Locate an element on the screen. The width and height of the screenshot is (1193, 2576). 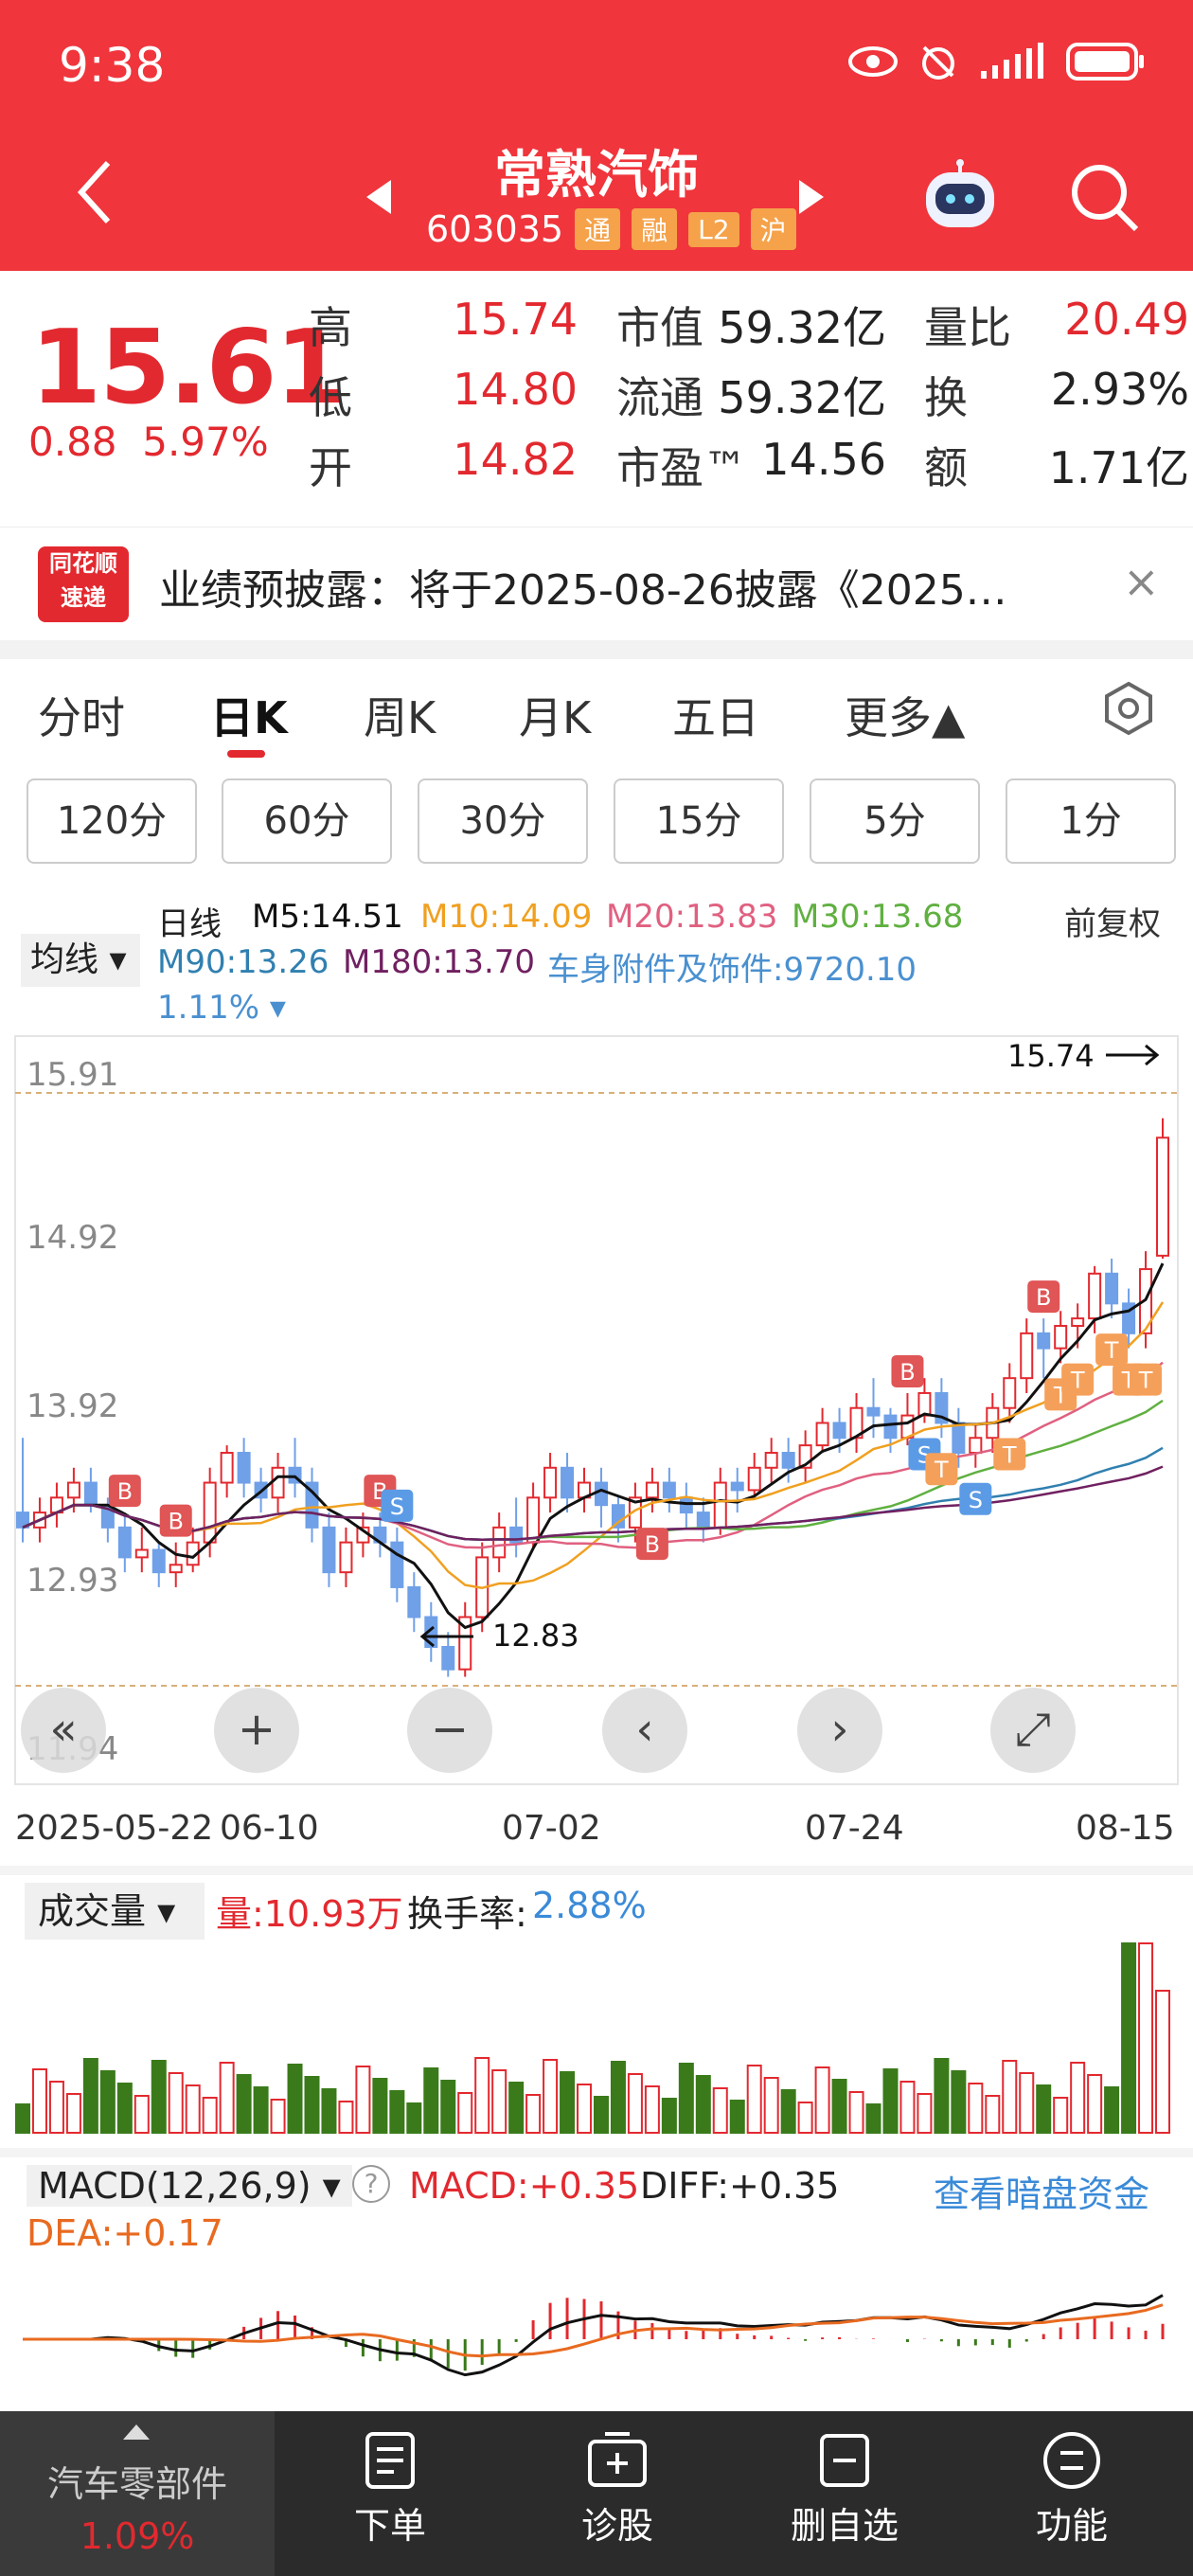
nav-remove-watchlist: 删自选 is located at coordinates (844, 2489).